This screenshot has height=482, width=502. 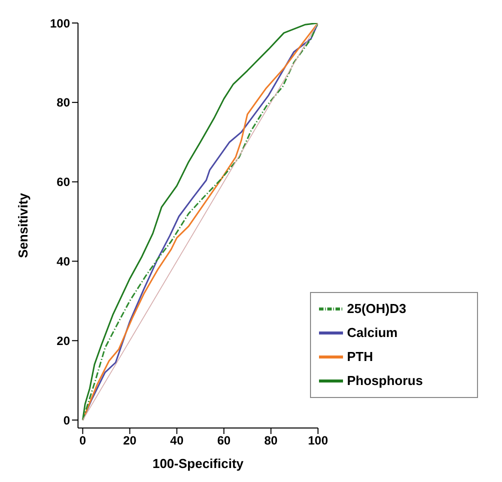 I want to click on y-tick-label: 0, so click(x=66, y=420).